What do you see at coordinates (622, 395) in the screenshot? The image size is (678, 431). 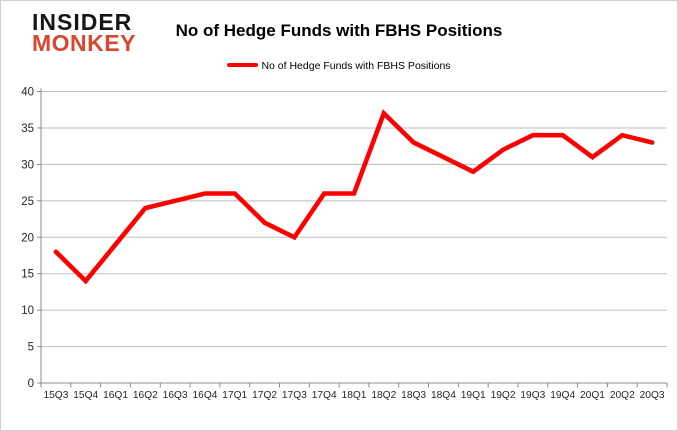 I see `x-axis-label: 20Q2` at bounding box center [622, 395].